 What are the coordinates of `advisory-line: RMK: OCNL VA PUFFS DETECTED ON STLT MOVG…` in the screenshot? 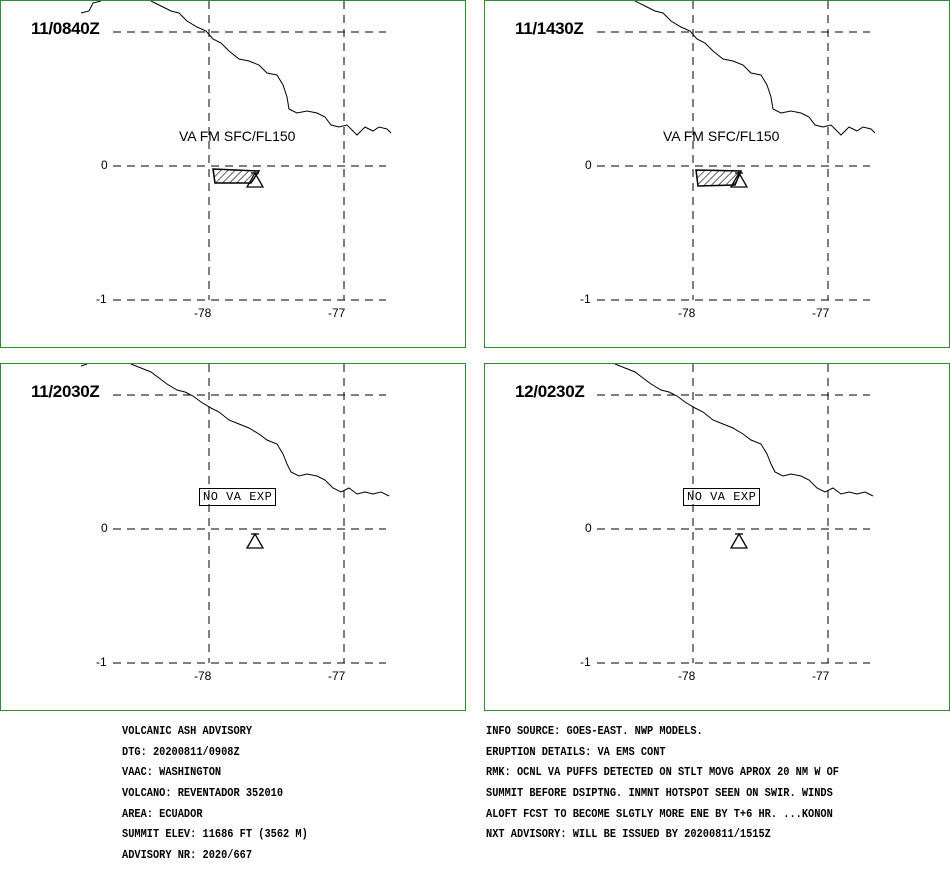 It's located at (663, 772).